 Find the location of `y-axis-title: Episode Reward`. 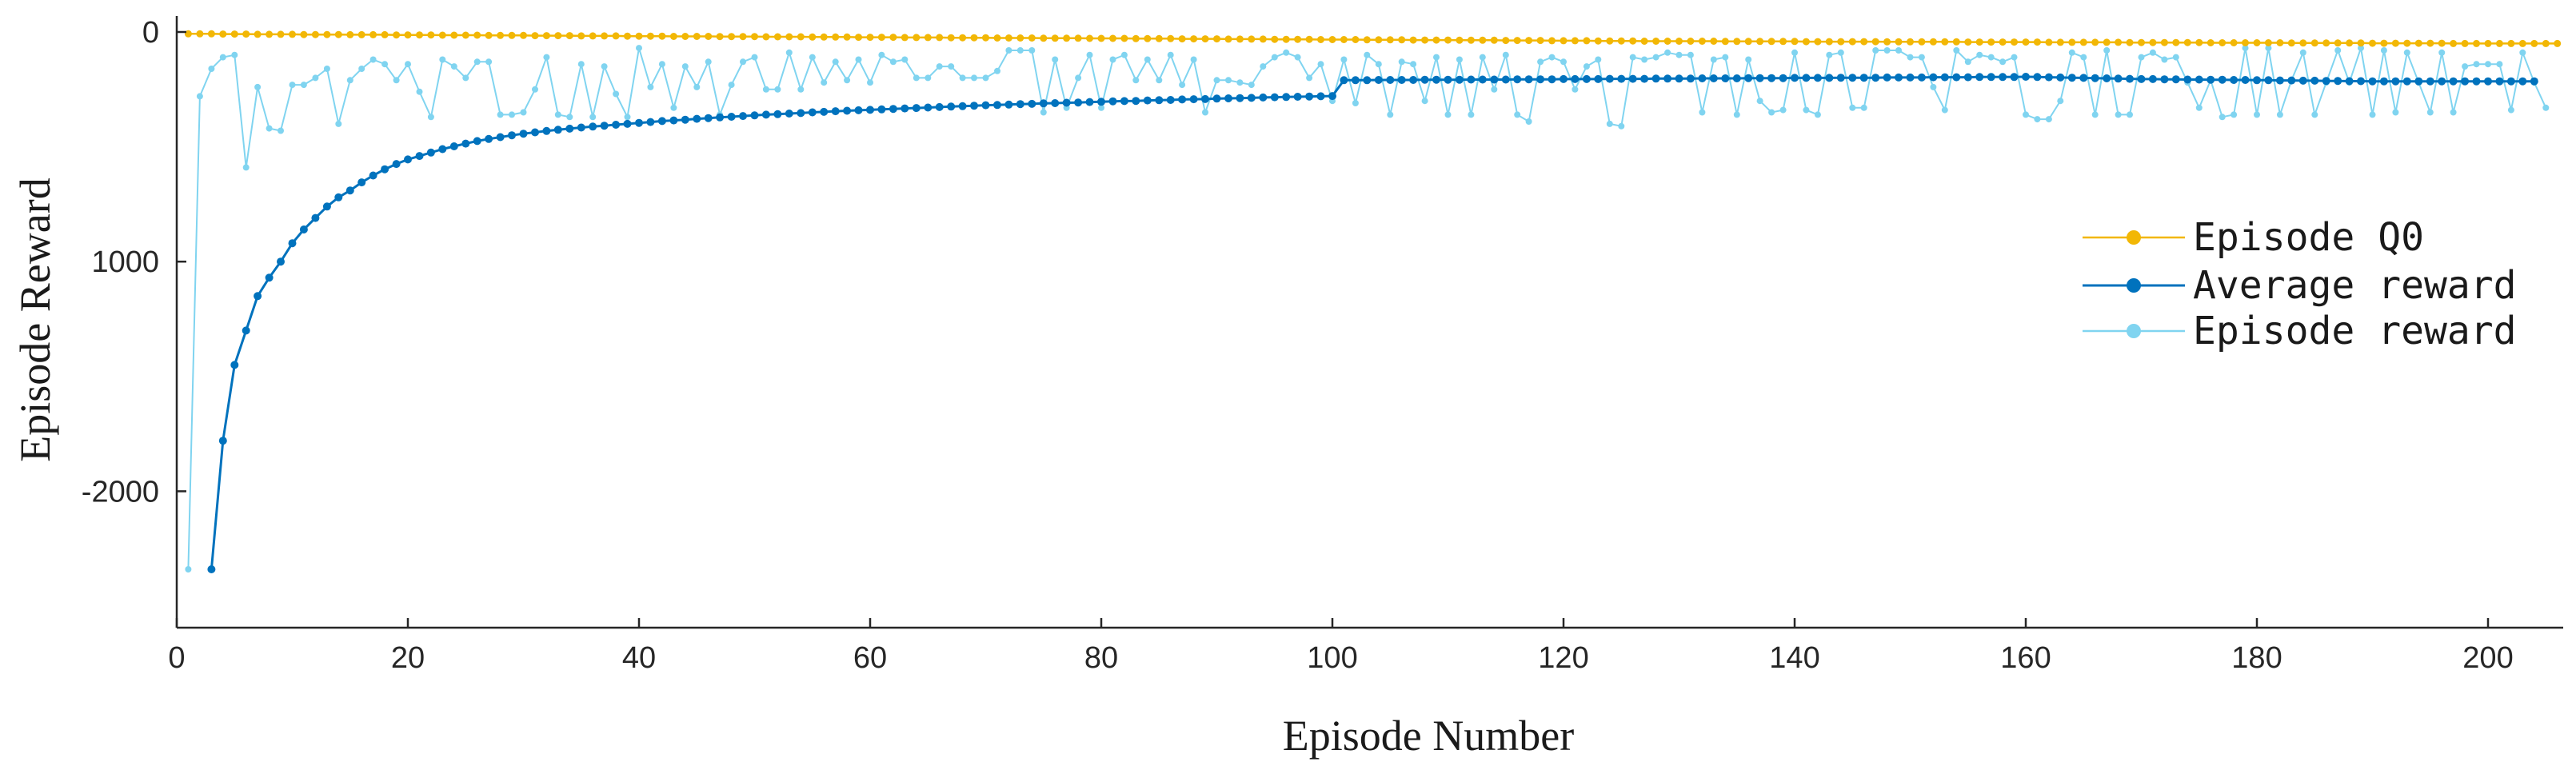

y-axis-title: Episode Reward is located at coordinates (35, 320).